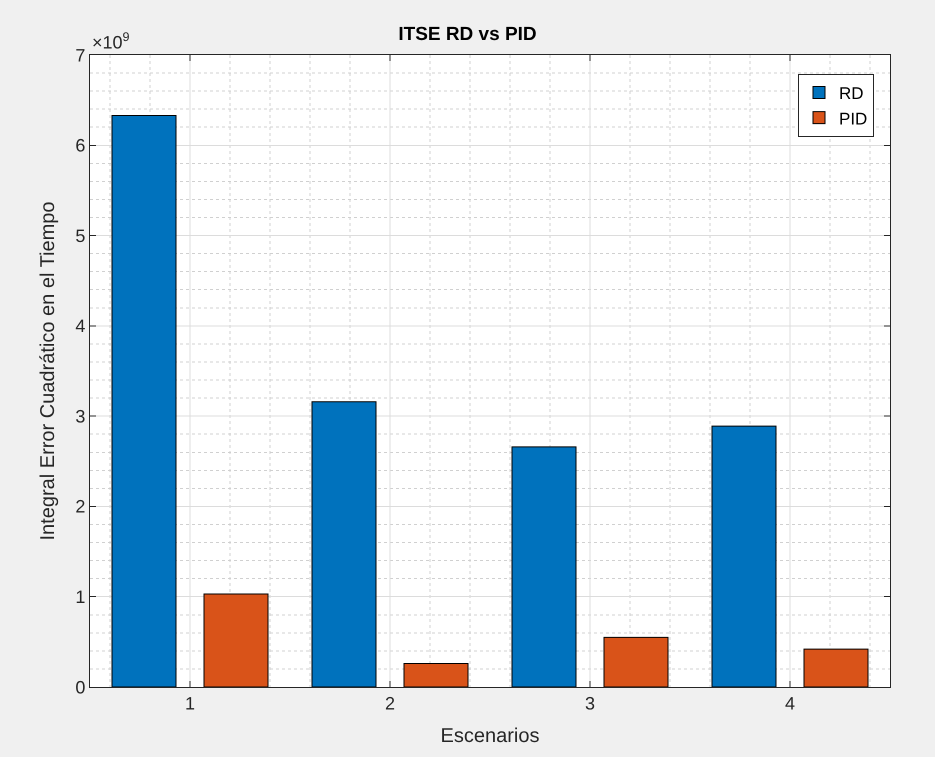 This screenshot has height=757, width=935. I want to click on x-tick-label: 1, so click(190, 704).